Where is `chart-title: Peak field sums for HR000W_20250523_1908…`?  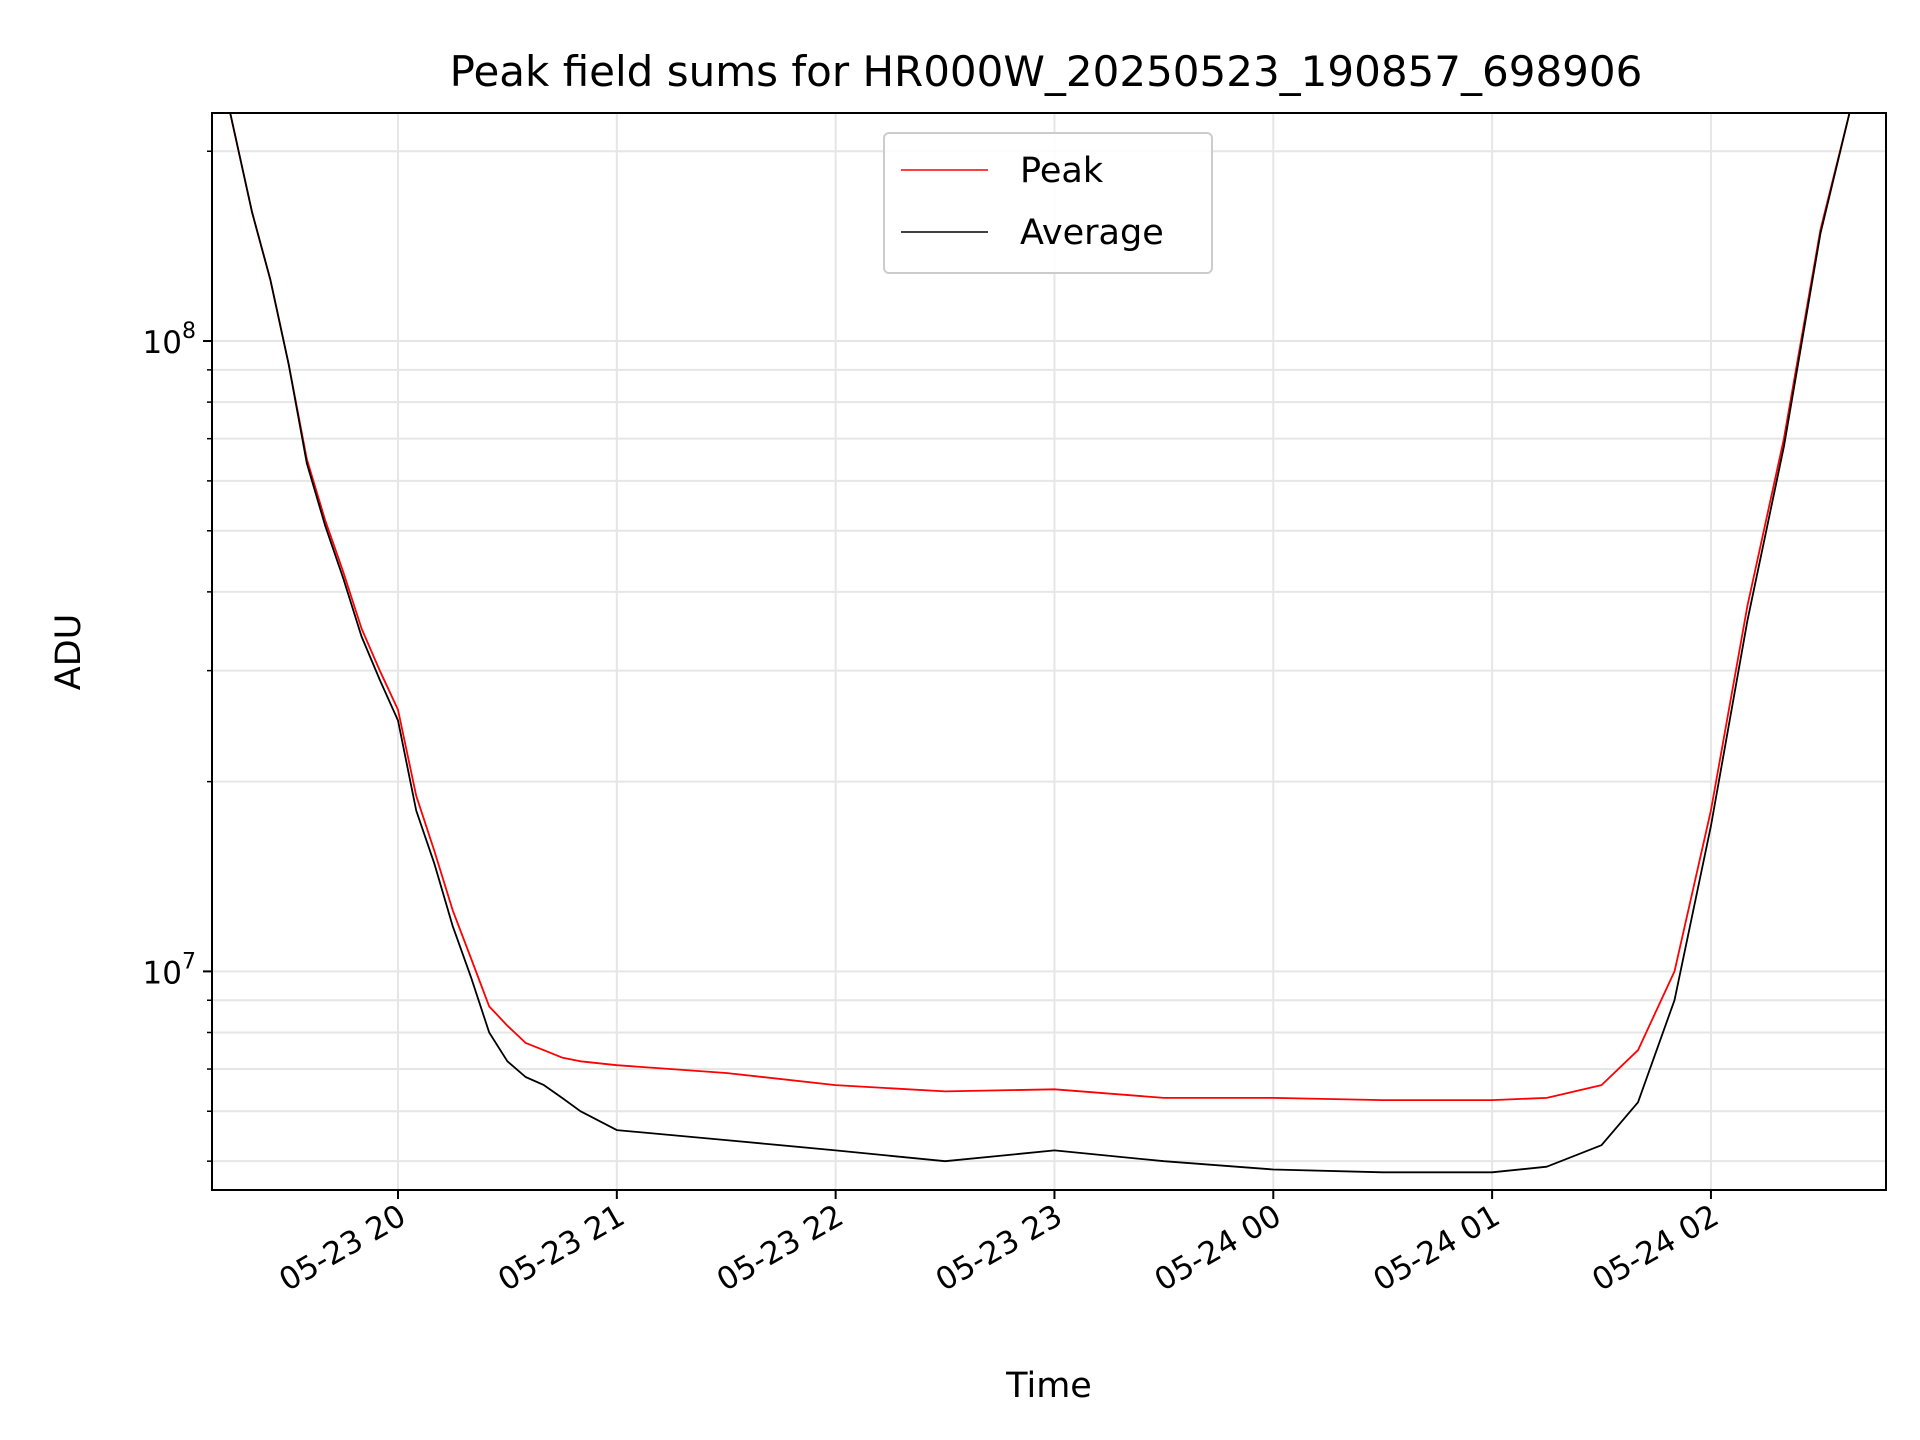
chart-title: Peak field sums for HR000W_20250523_1908… is located at coordinates (1046, 71).